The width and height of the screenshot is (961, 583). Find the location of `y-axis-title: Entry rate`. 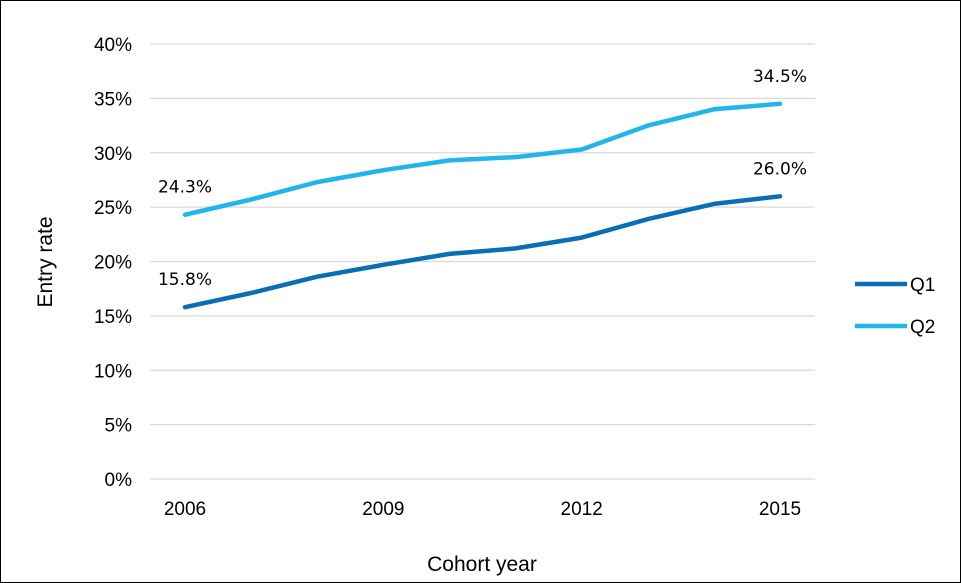

y-axis-title: Entry rate is located at coordinates (45, 261).